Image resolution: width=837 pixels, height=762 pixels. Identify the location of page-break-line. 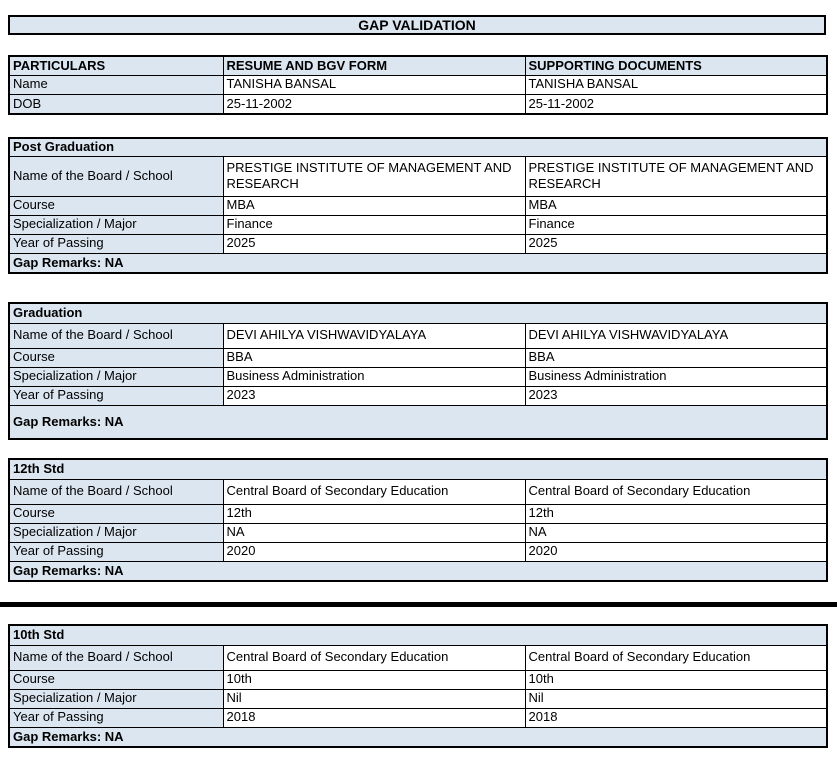
(418, 604).